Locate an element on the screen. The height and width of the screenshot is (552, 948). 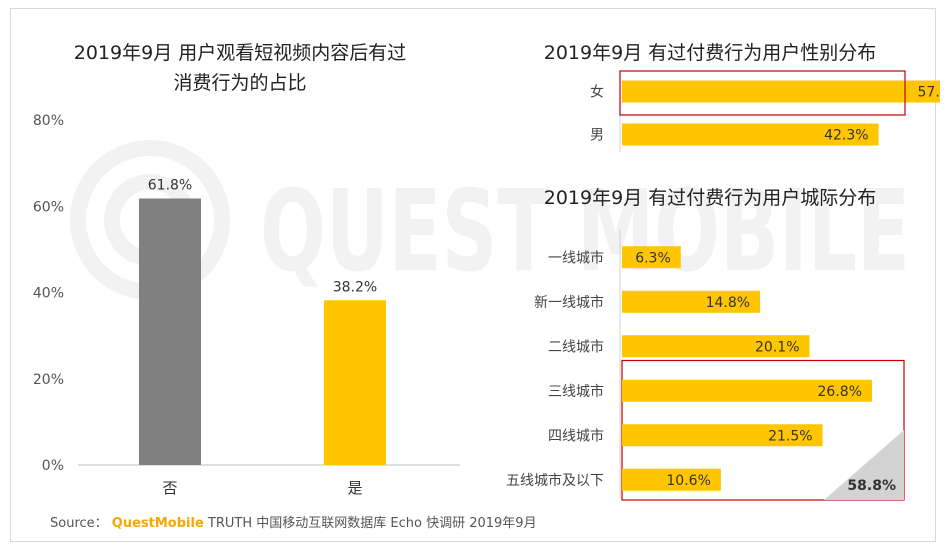
category-label: 女 is located at coordinates (597, 92).